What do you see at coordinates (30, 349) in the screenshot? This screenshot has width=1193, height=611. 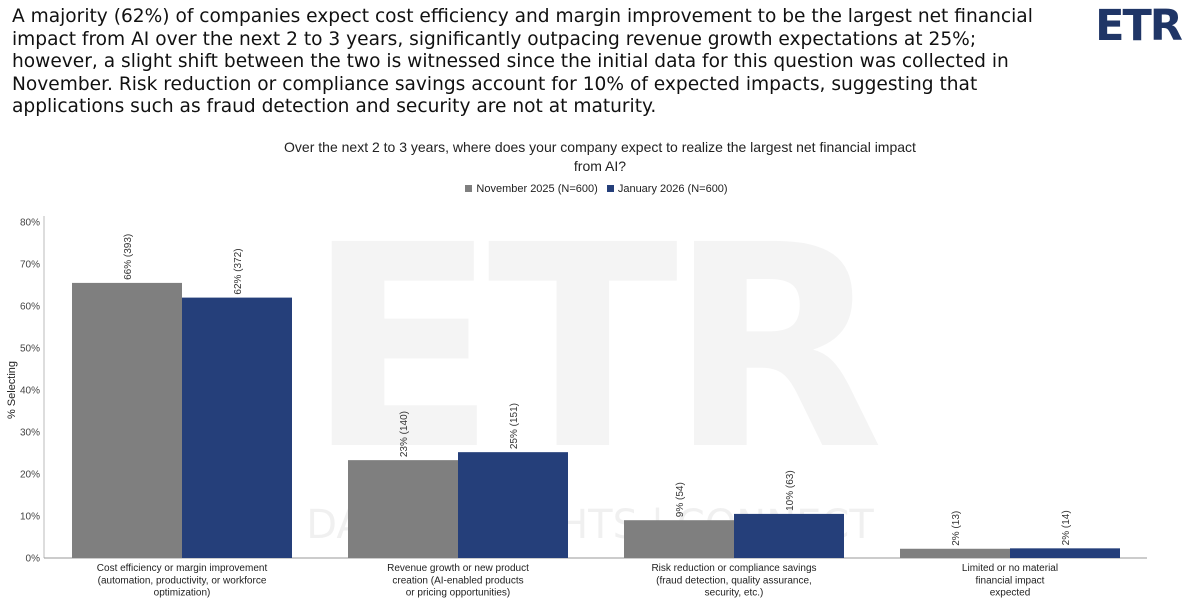 I see `y-tick-label: 50%` at bounding box center [30, 349].